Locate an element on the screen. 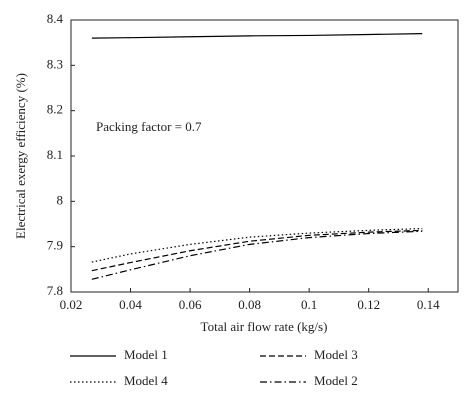  legend-label: Model 3 is located at coordinates (336, 354).